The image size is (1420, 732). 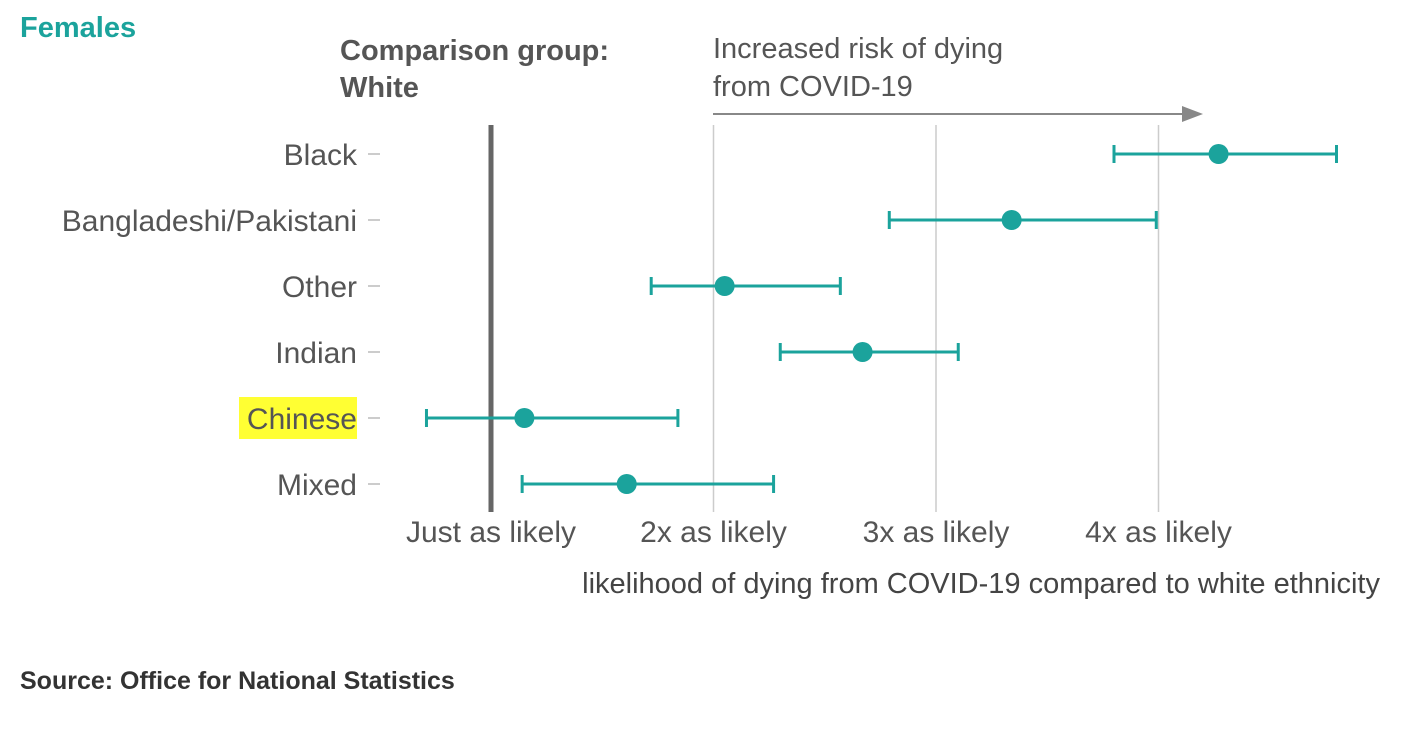 I want to click on category-label-chinese: Chinese, so click(x=302, y=419).